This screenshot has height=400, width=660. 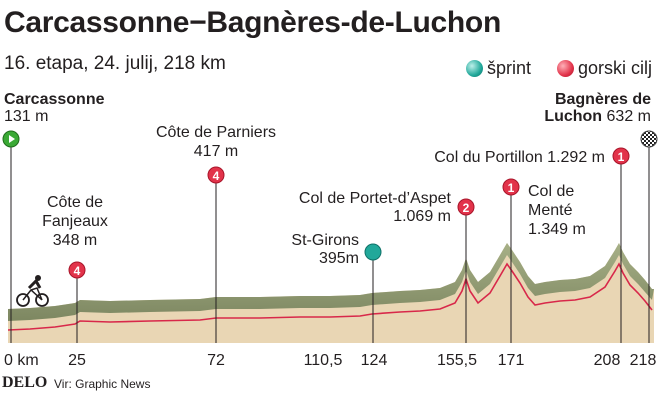 What do you see at coordinates (102, 384) in the screenshot?
I see `source-credit: Vir: Graphic News` at bounding box center [102, 384].